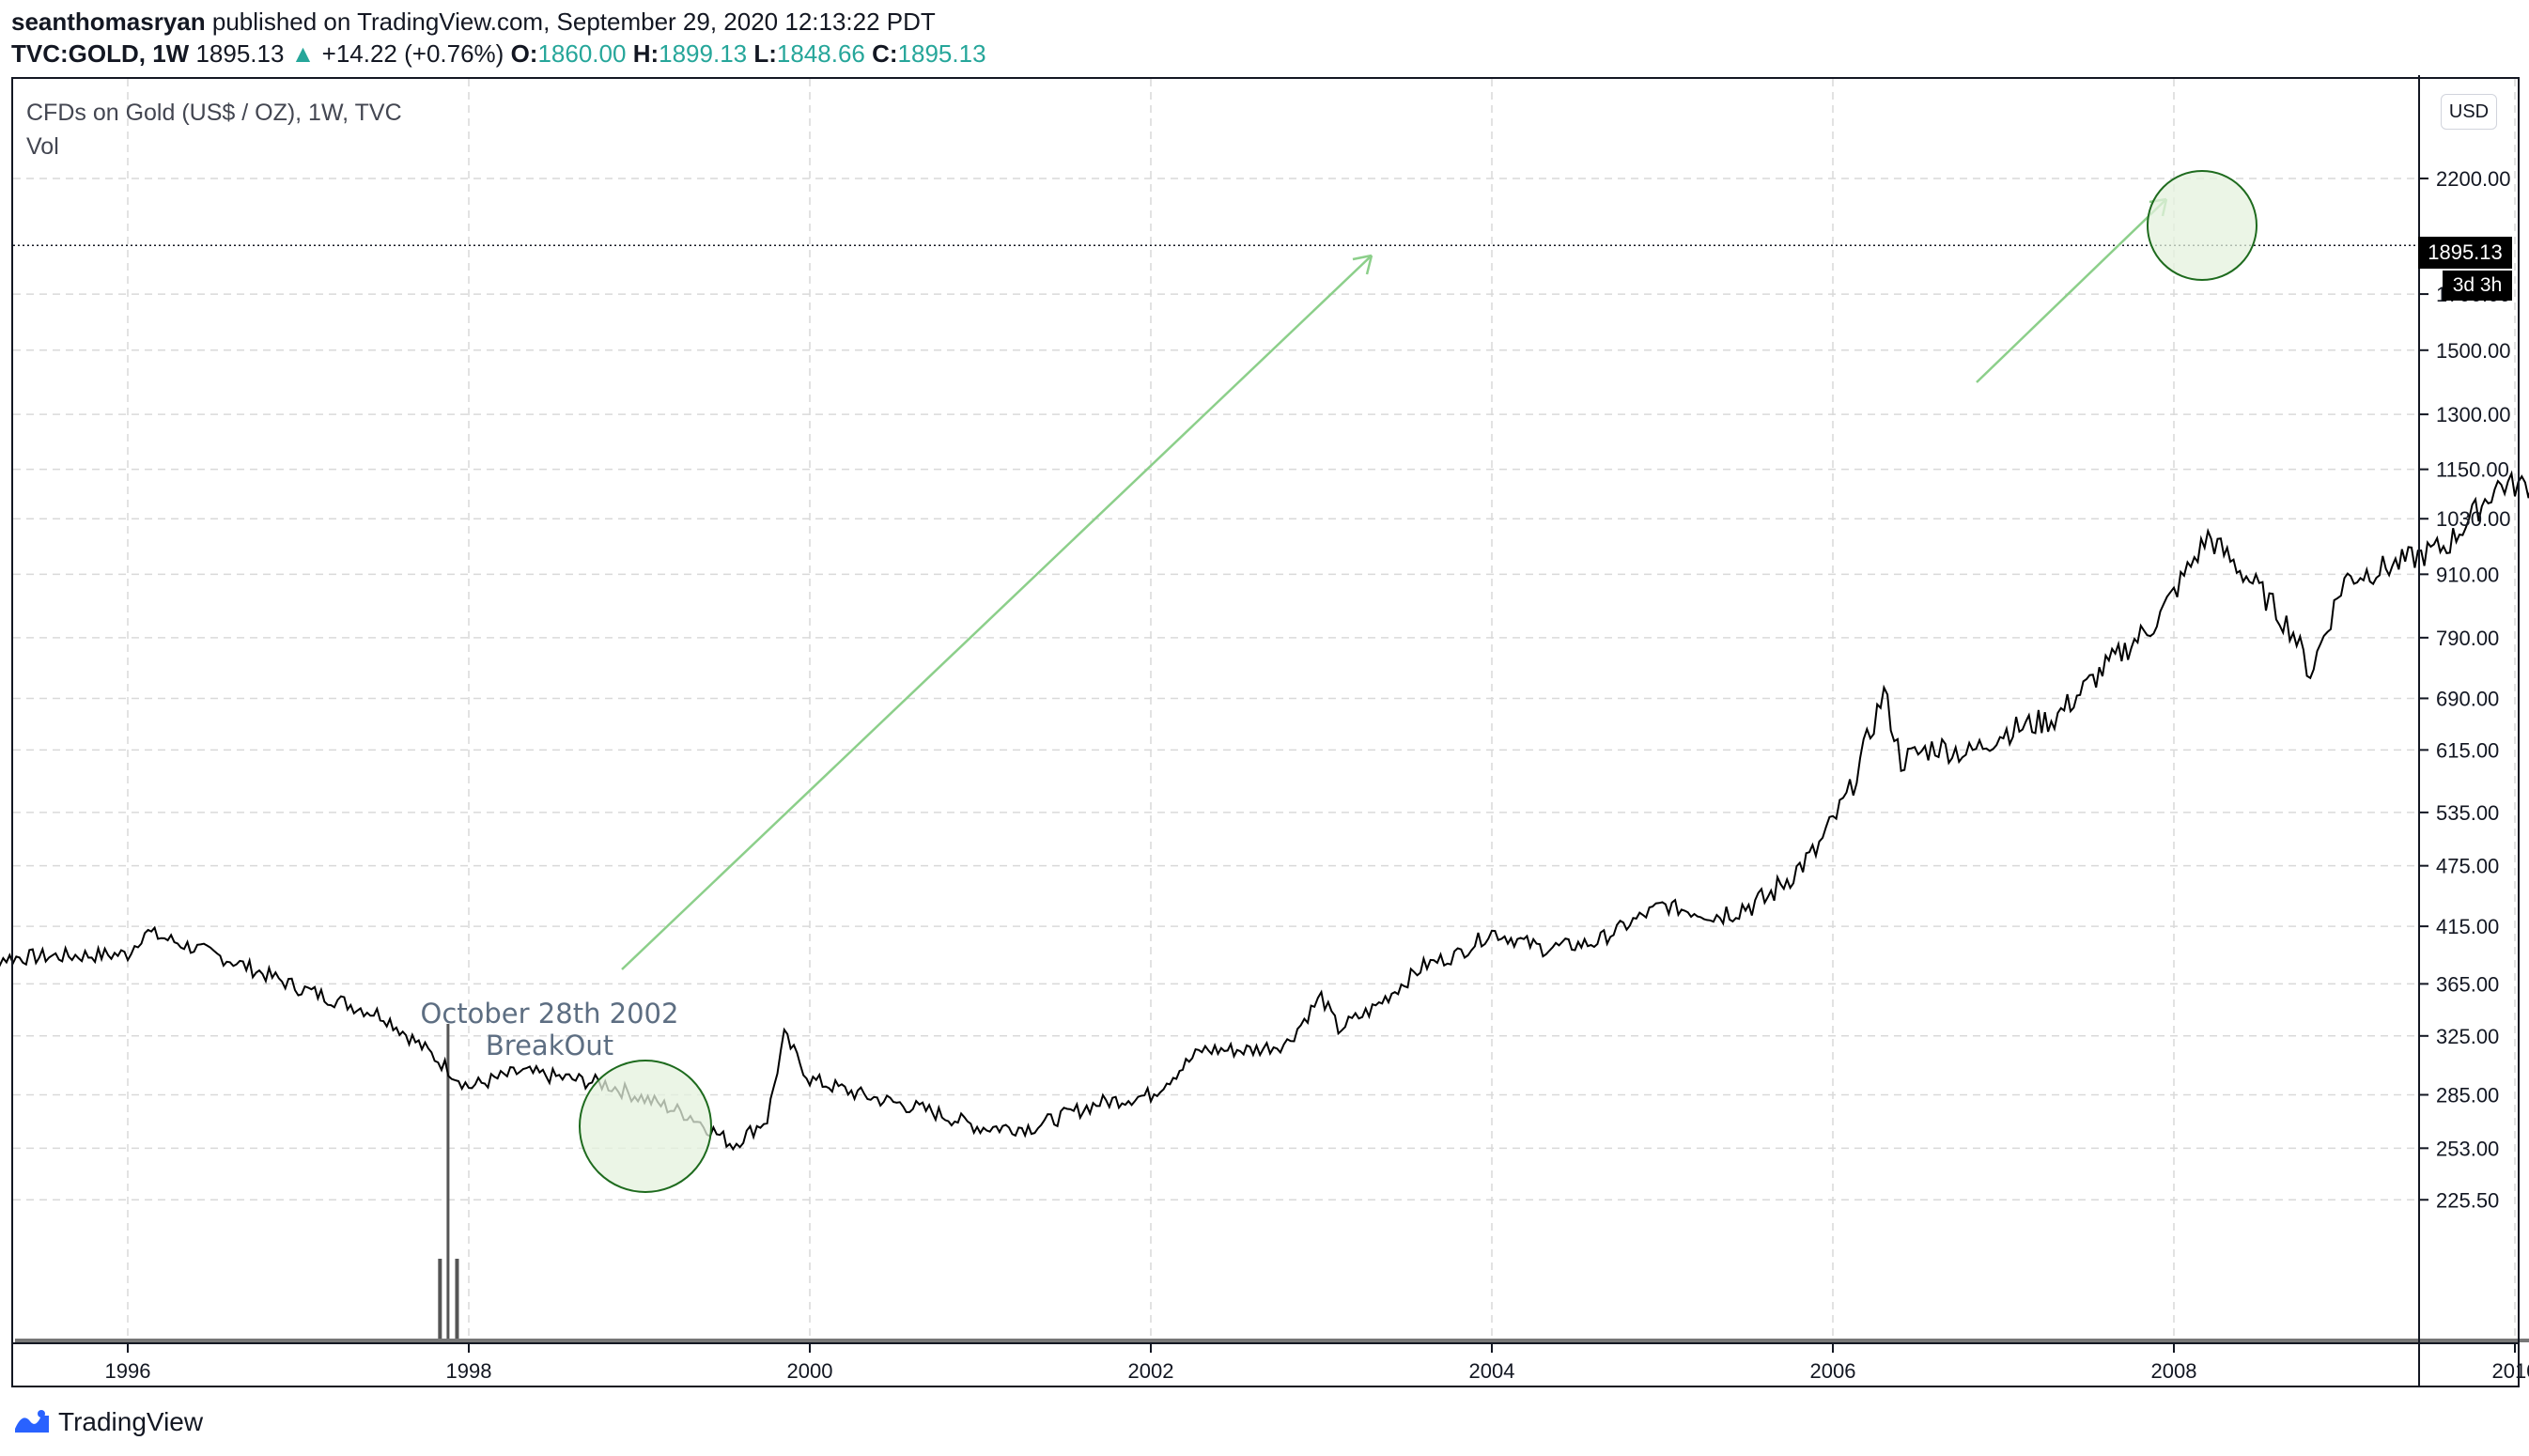  I want to click on low-label: L:, so click(765, 53).